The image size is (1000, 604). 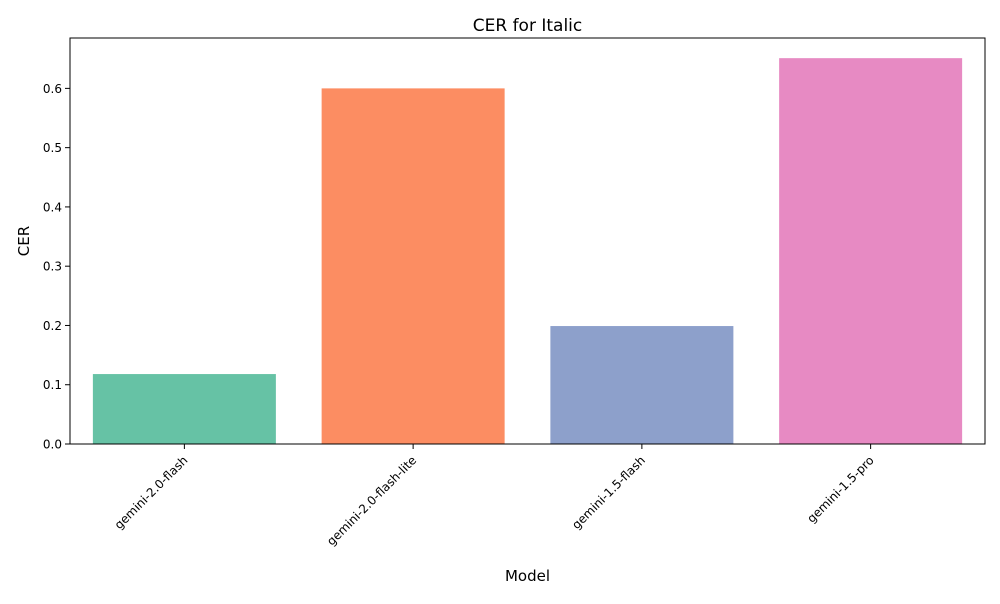 What do you see at coordinates (52, 326) in the screenshot?
I see `y-tick-label: 0.2` at bounding box center [52, 326].